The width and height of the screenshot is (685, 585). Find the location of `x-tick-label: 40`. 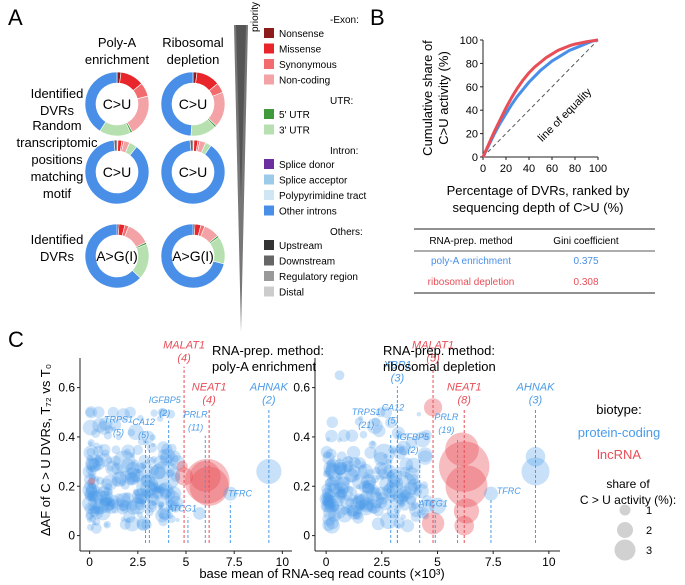

x-tick-label: 40 is located at coordinates (529, 169).